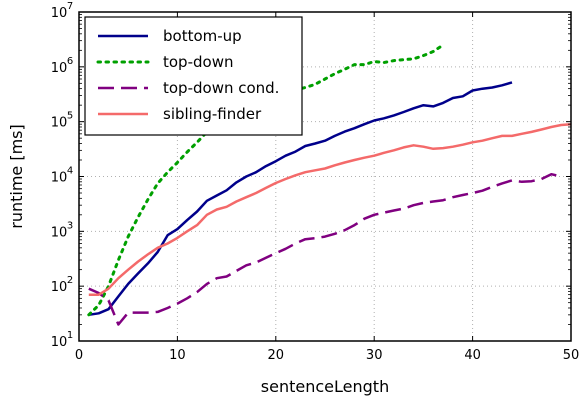  Describe the element at coordinates (202, 36) in the screenshot. I see `legend-label: bottom-up` at that location.